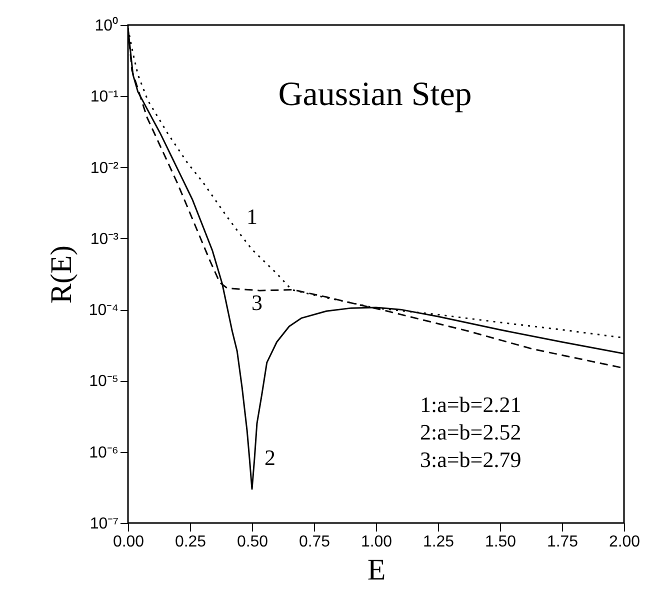 The image size is (647, 598). I want to click on x-tick-label: 1.50, so click(500, 542).